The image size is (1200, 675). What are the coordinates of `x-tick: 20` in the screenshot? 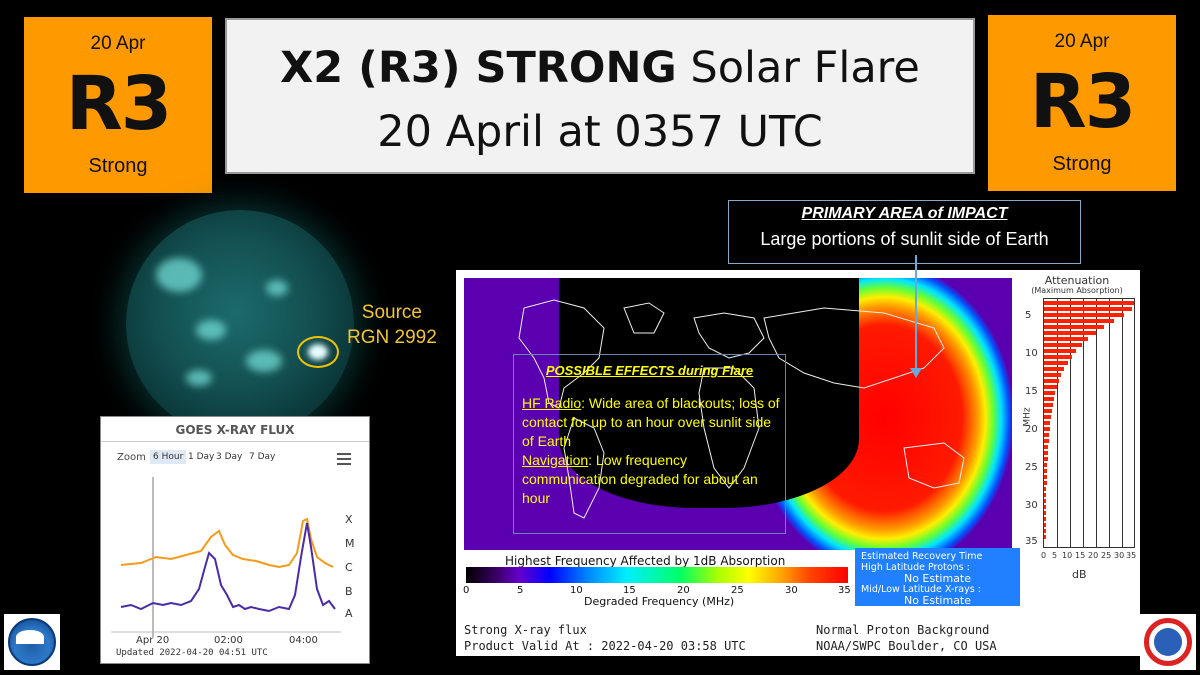 It's located at (1093, 555).